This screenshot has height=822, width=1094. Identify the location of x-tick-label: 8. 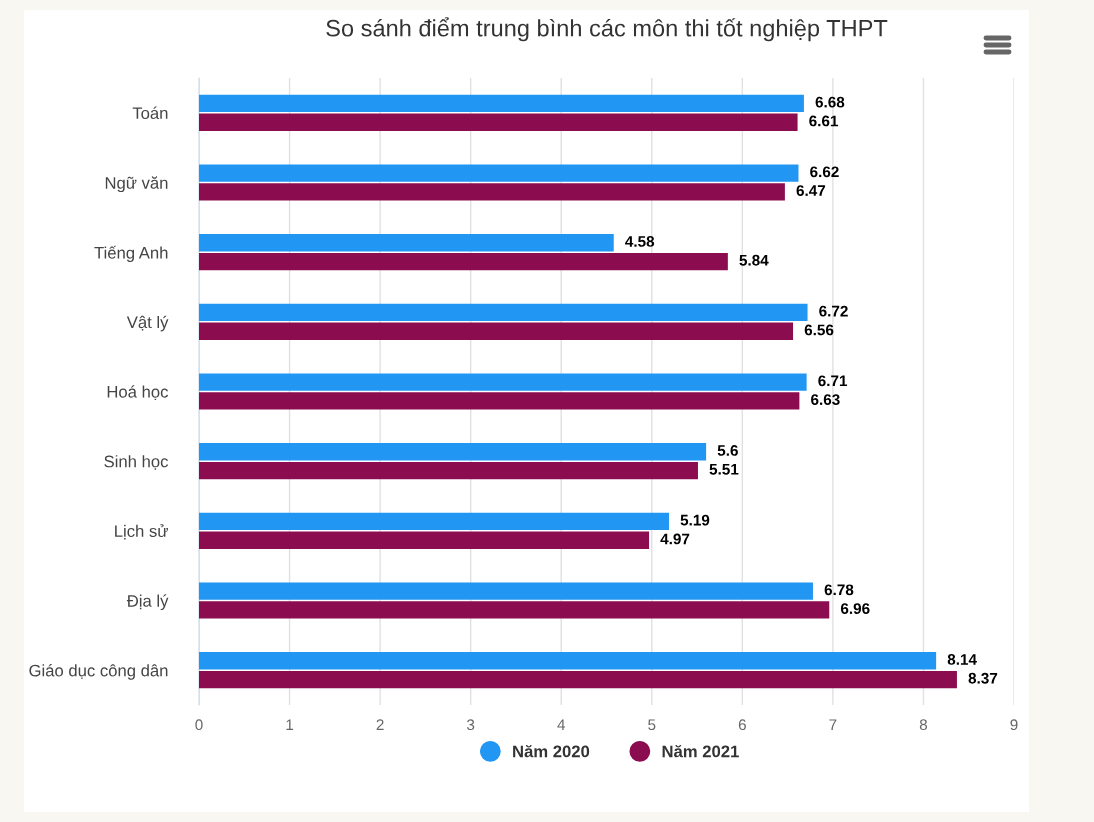
(923, 725).